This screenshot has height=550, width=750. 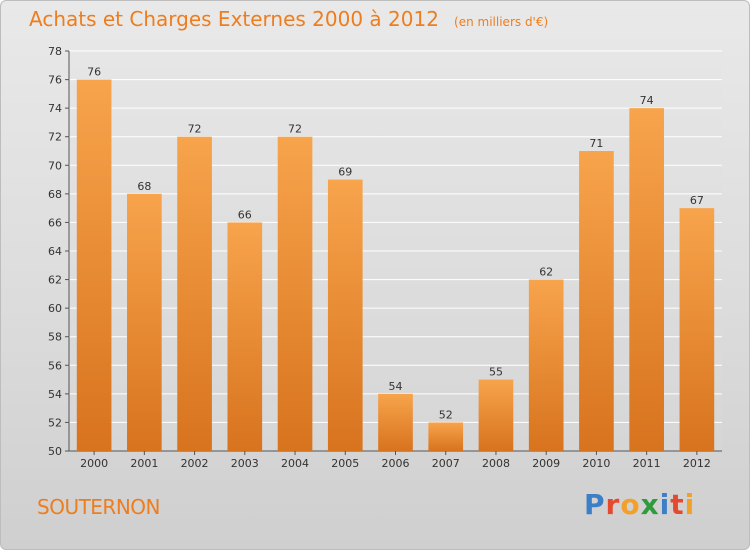 What do you see at coordinates (55, 337) in the screenshot?
I see `y-tick-label: 58` at bounding box center [55, 337].